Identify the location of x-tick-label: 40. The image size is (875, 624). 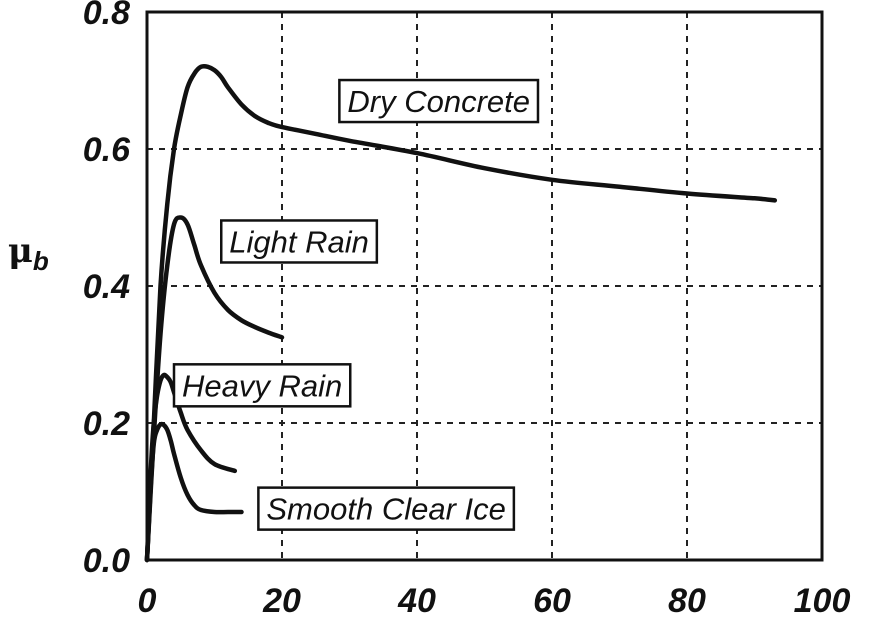
(416, 601).